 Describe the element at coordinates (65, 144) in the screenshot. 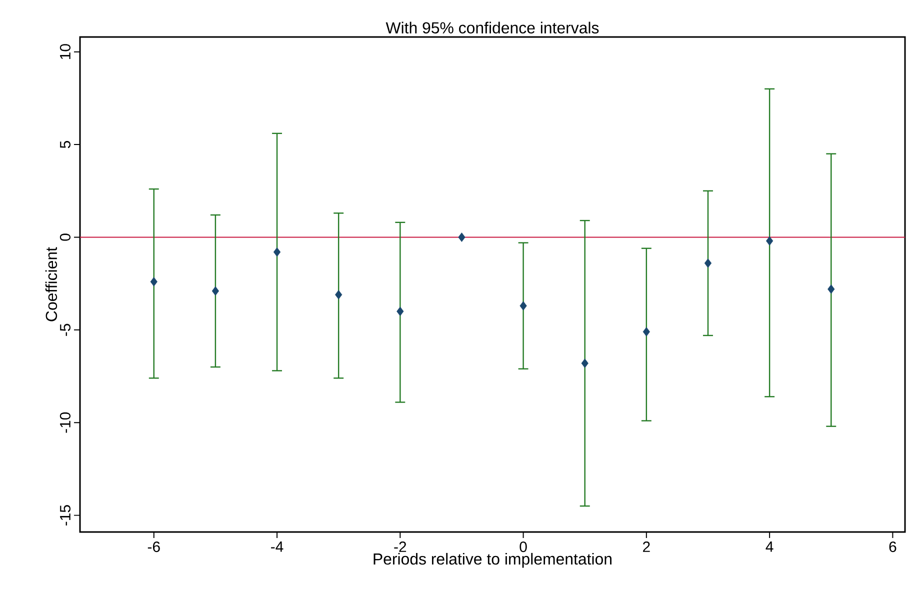

I see `y-tick-label: 5` at that location.